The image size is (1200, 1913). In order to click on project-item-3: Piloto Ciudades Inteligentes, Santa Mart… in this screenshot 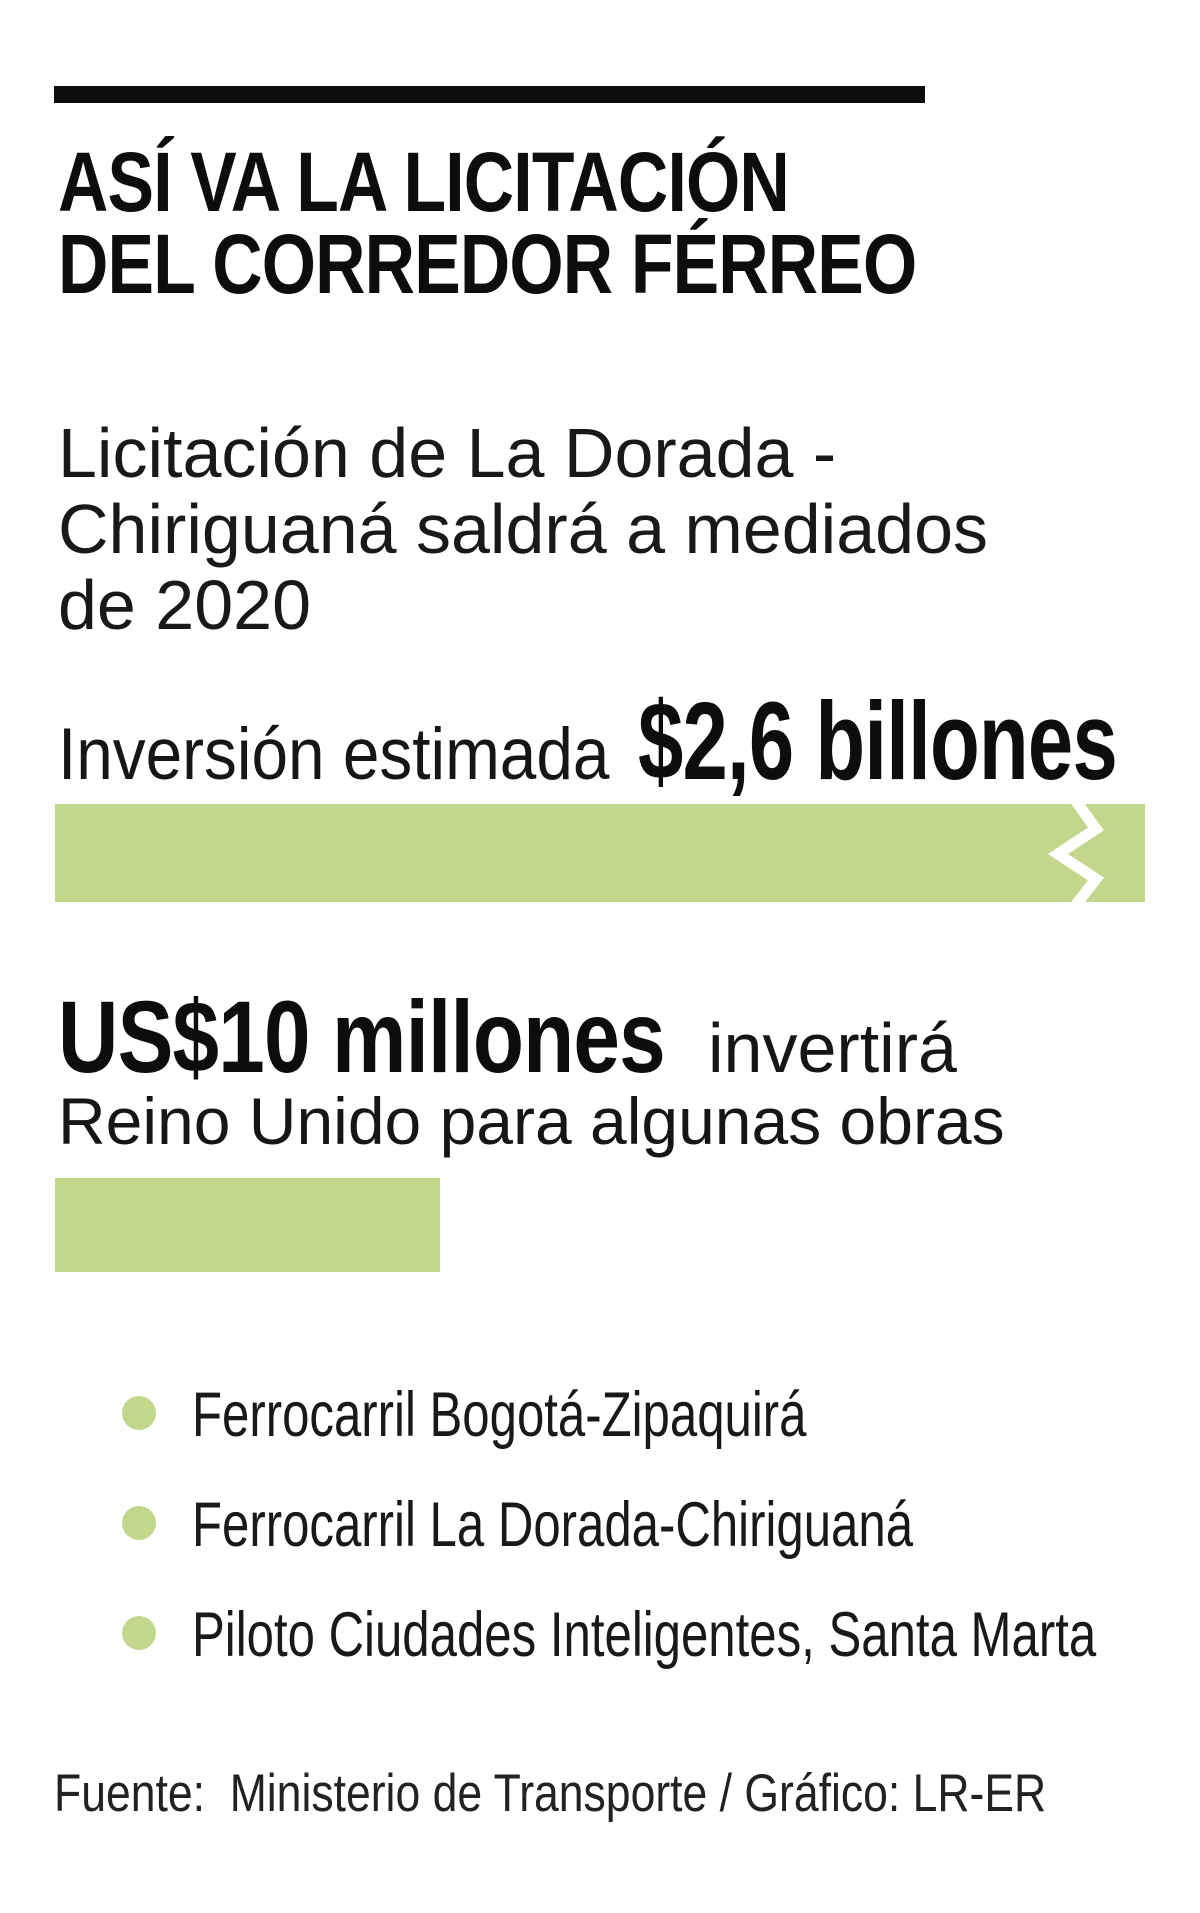, I will do `click(644, 1635)`.